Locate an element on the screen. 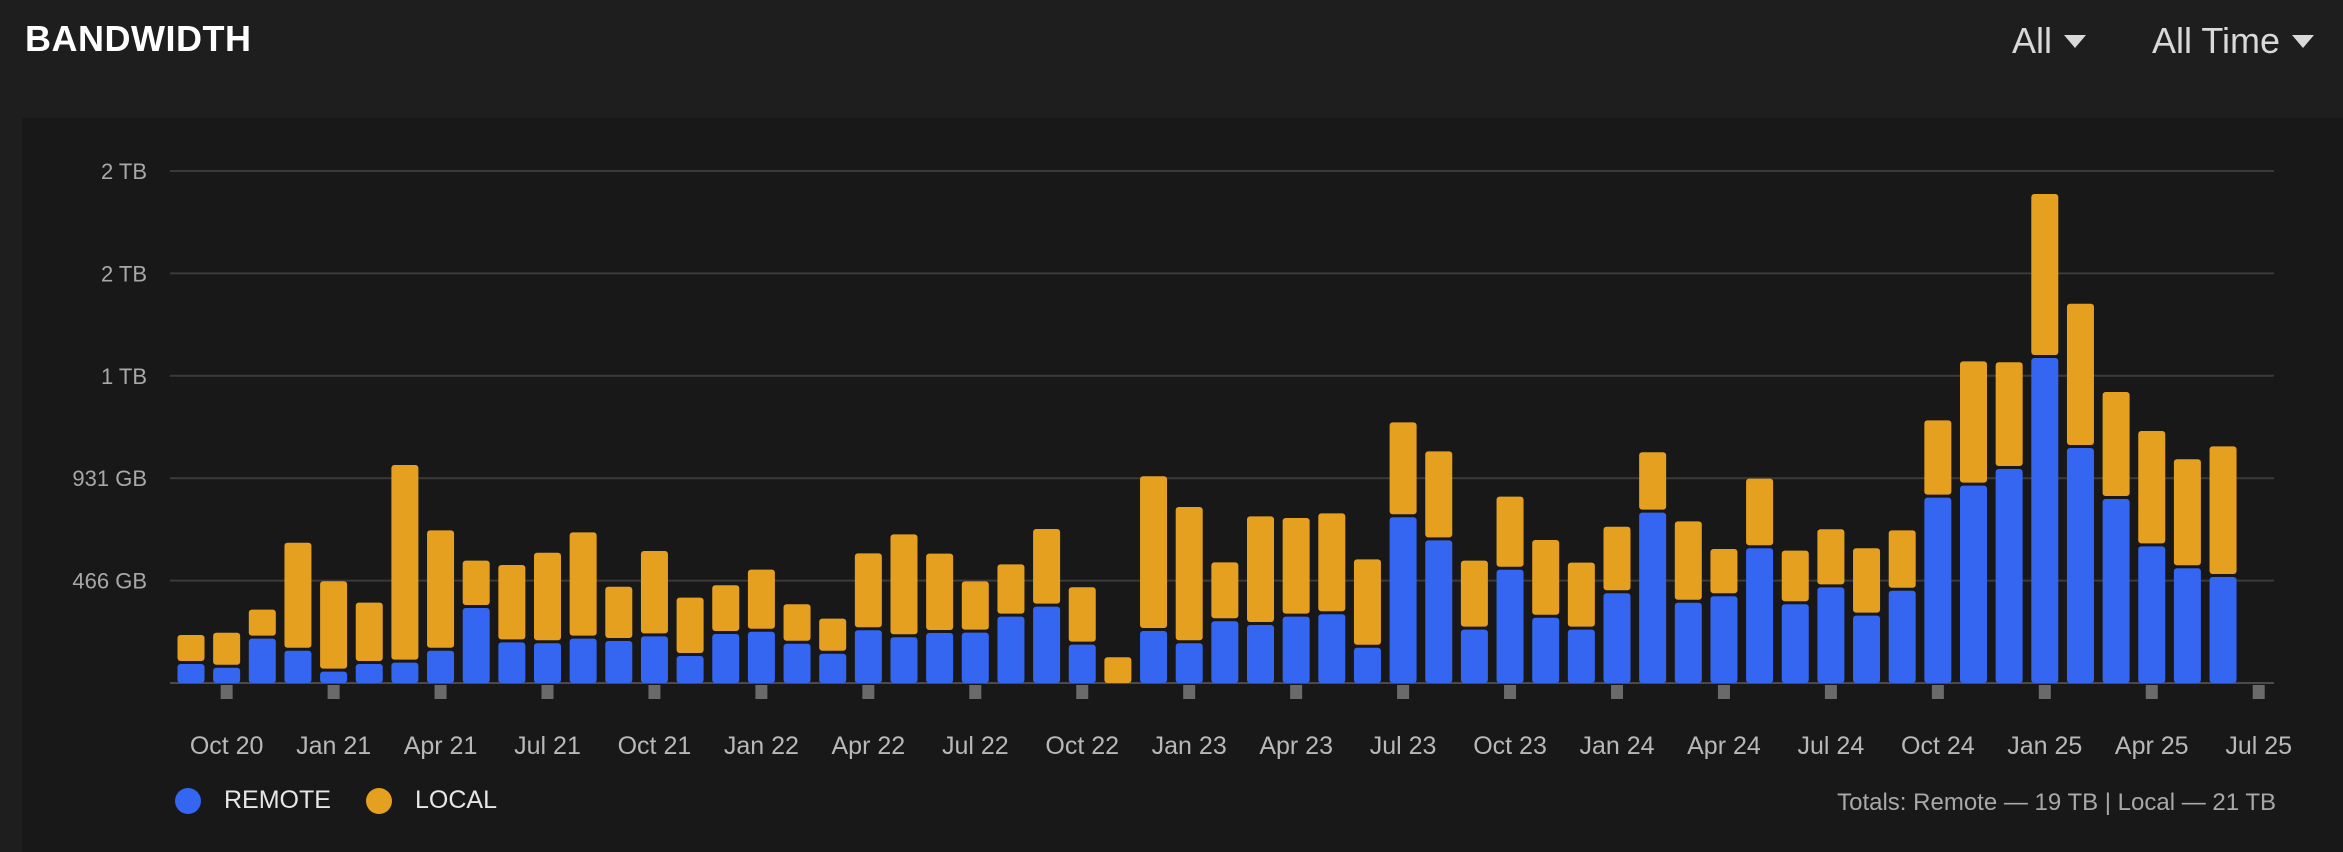 The image size is (2343, 852). x-tick-label: Jul 24 is located at coordinates (1831, 746).